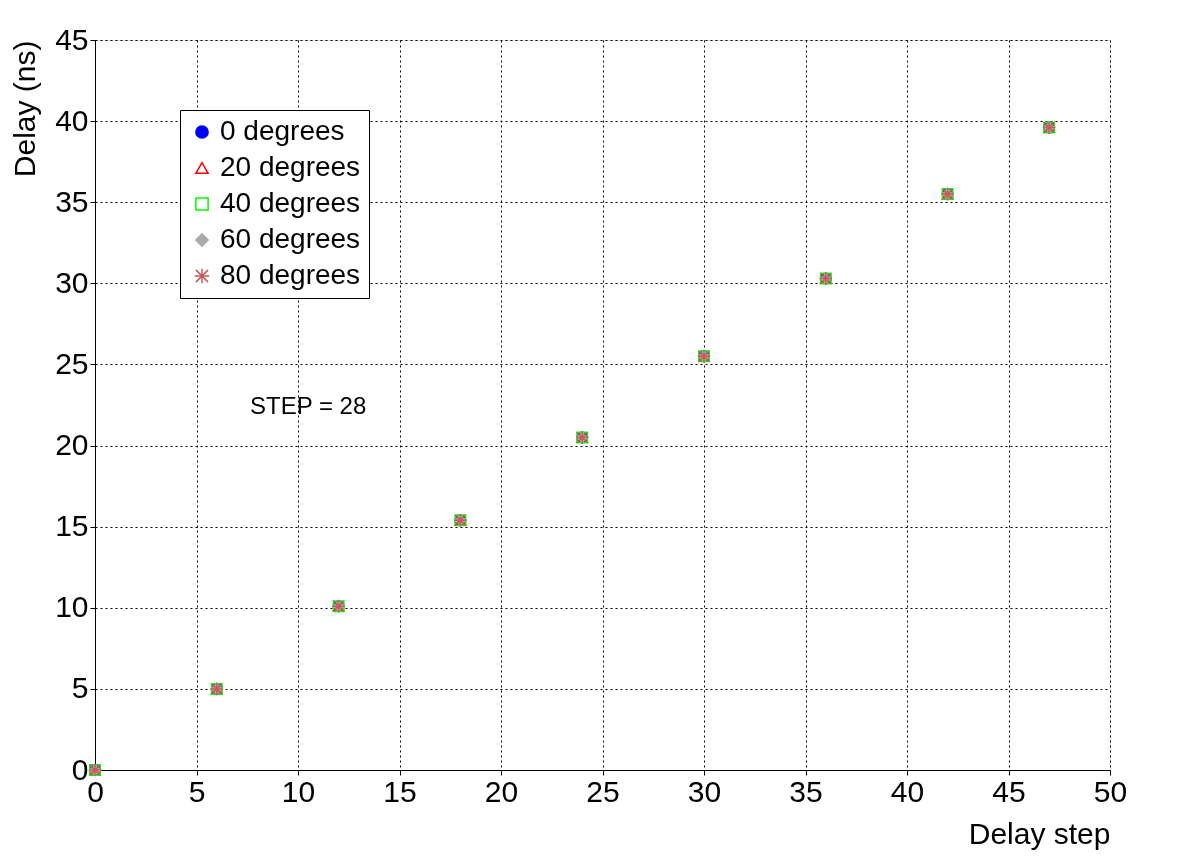  What do you see at coordinates (197, 791) in the screenshot?
I see `x-tick-label: 5` at bounding box center [197, 791].